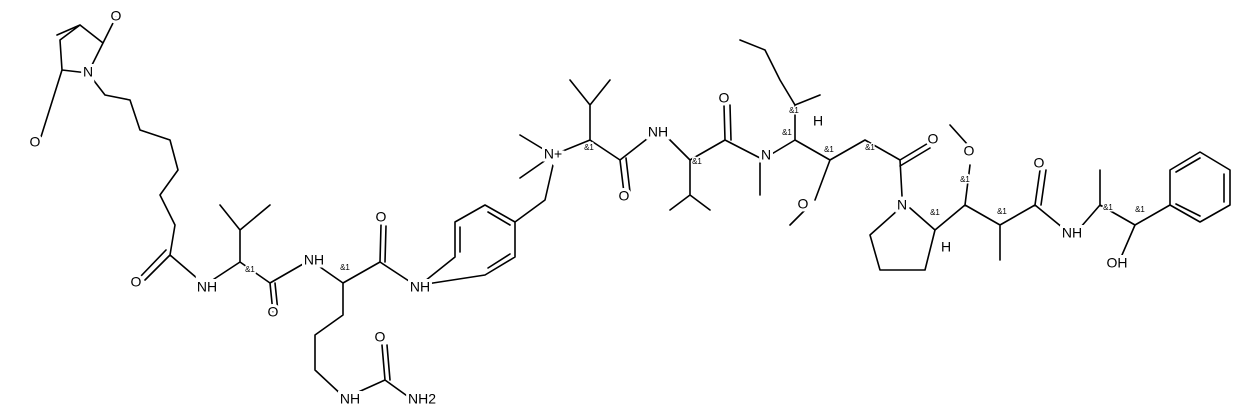 The image size is (1248, 419). Describe the element at coordinates (422, 399) in the screenshot. I see `atom-label: NH2` at that location.